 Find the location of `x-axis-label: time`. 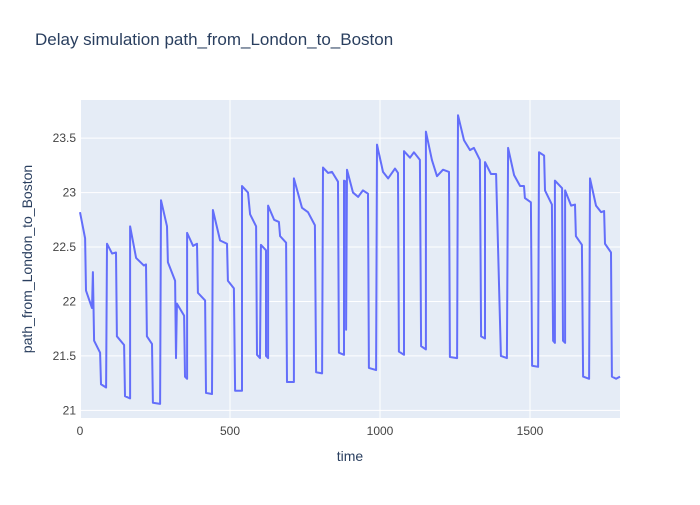

x-axis-label: time is located at coordinates (350, 456).